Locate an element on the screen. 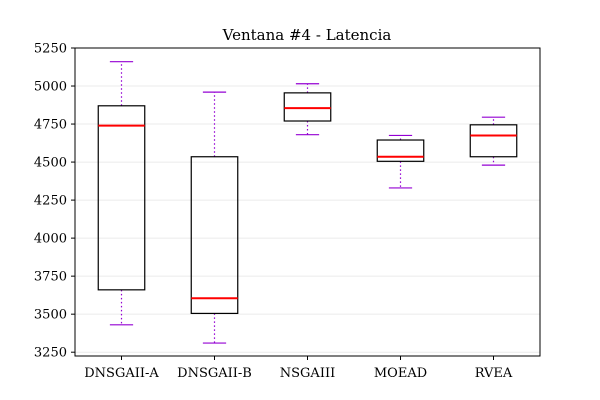 Image resolution: width=600 pixels, height=400 pixels. x-axis-ticks: DNSGAII-A DNSGAII-B NSGAIII MOEAD RVEA is located at coordinates (298, 368).